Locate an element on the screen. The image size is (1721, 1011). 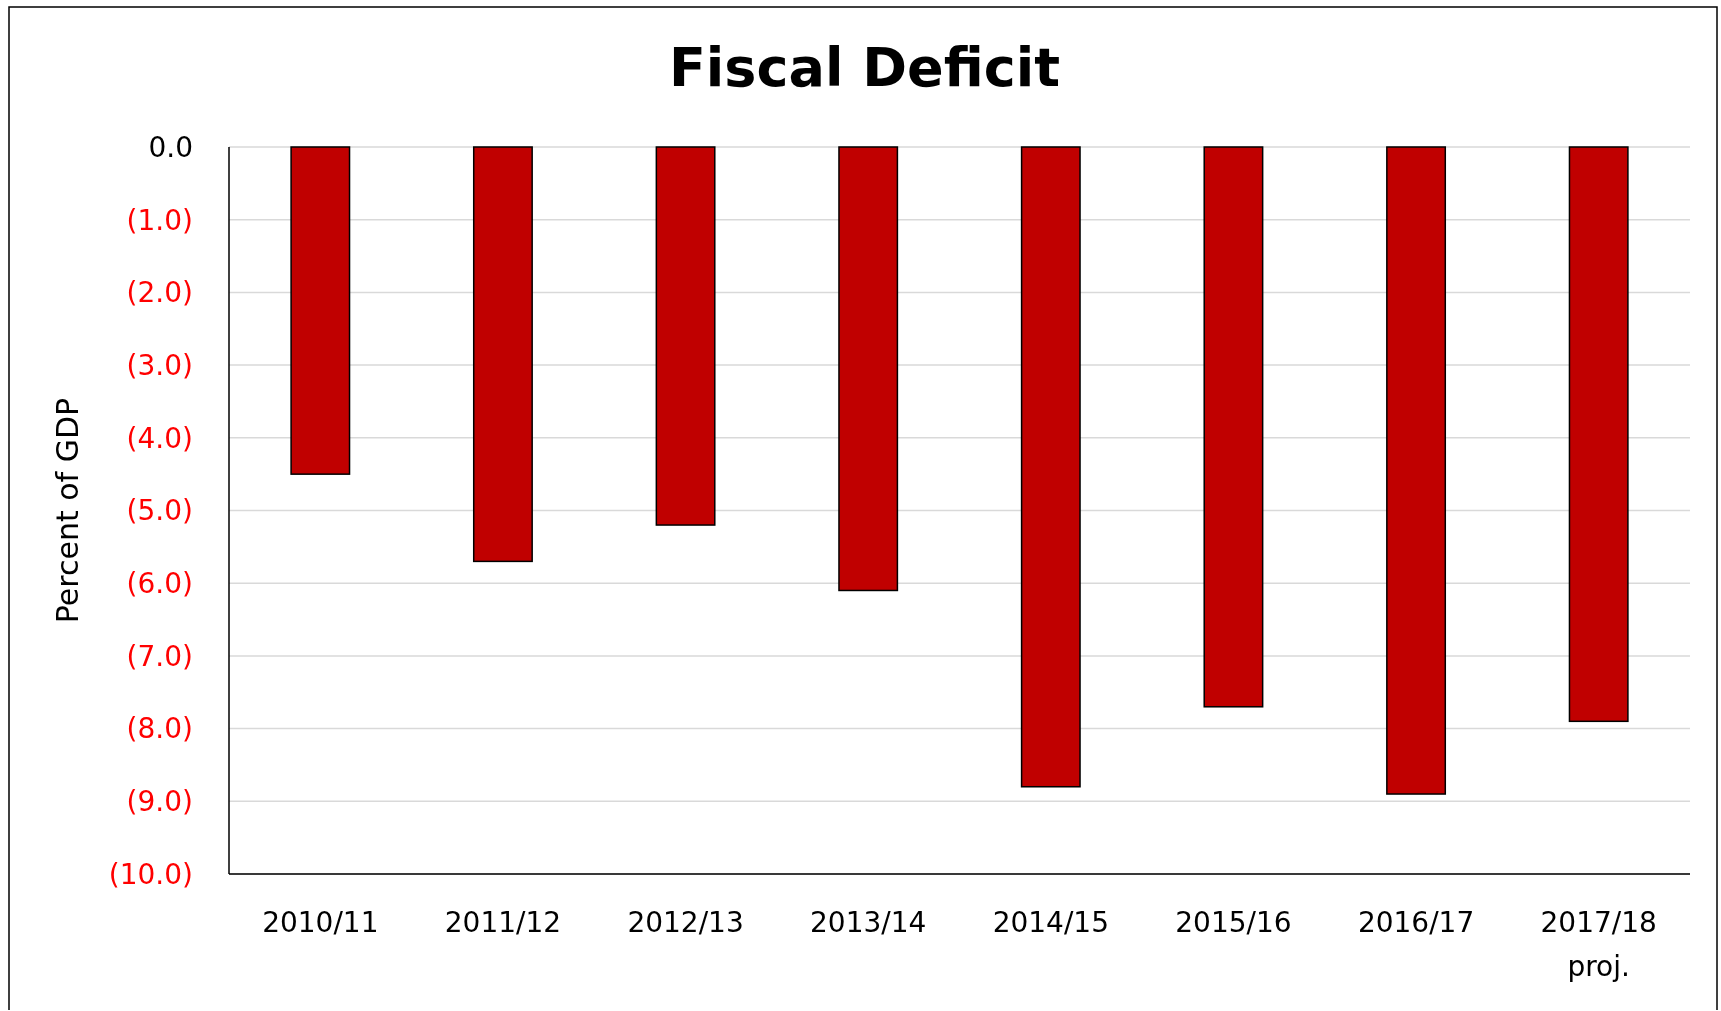
y-tick-label: 0.0 is located at coordinates (170, 147).